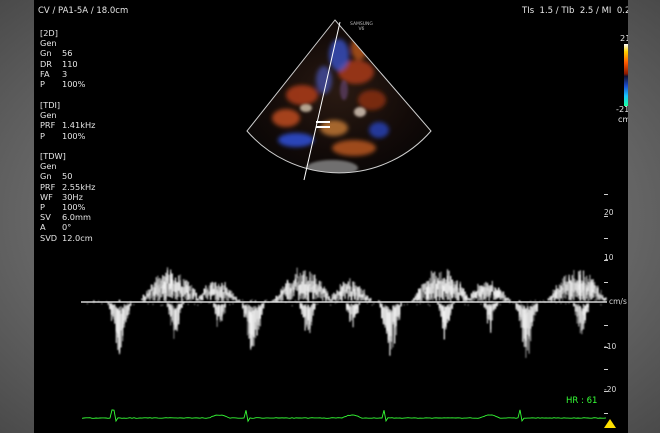 Image resolution: width=660 pixels, height=433 pixels. What do you see at coordinates (609, 257) in the screenshot?
I see `tick-label: 10` at bounding box center [609, 257].